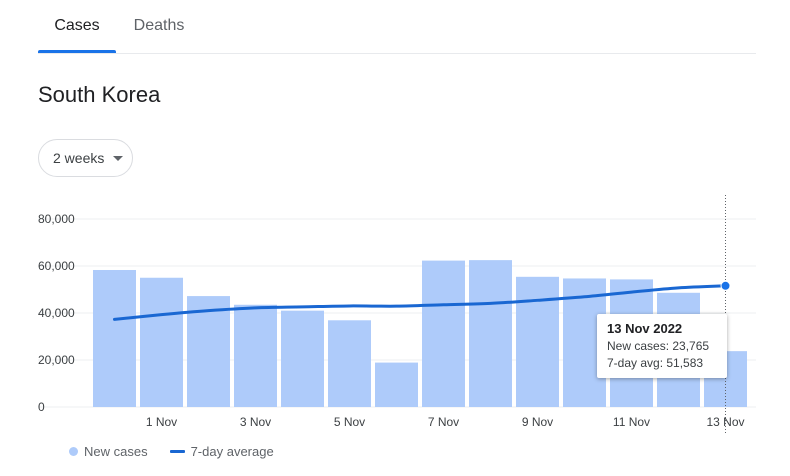 This screenshot has width=790, height=476. I want to click on x-tick-label: 5 Nov, so click(349, 422).